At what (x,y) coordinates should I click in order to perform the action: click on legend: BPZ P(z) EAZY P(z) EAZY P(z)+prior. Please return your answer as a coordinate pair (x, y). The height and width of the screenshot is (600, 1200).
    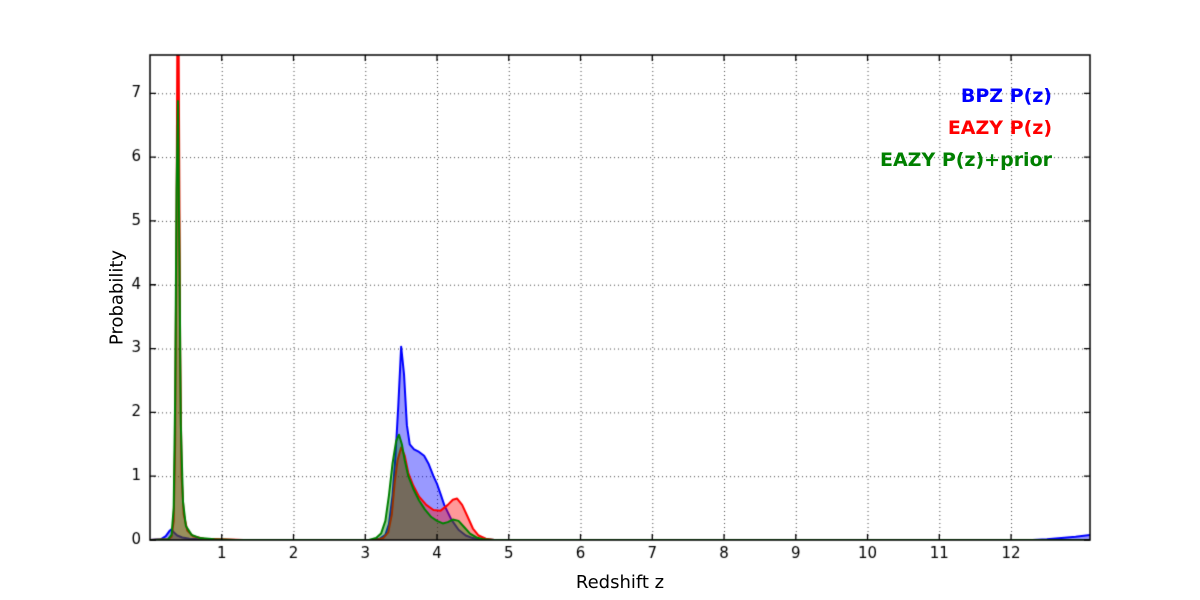
    Looking at the image, I should click on (966, 128).